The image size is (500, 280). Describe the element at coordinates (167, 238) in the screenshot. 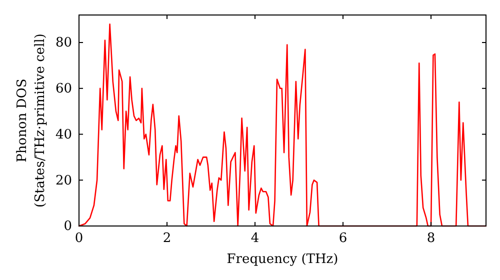

I see `x-tick-label: 2` at that location.